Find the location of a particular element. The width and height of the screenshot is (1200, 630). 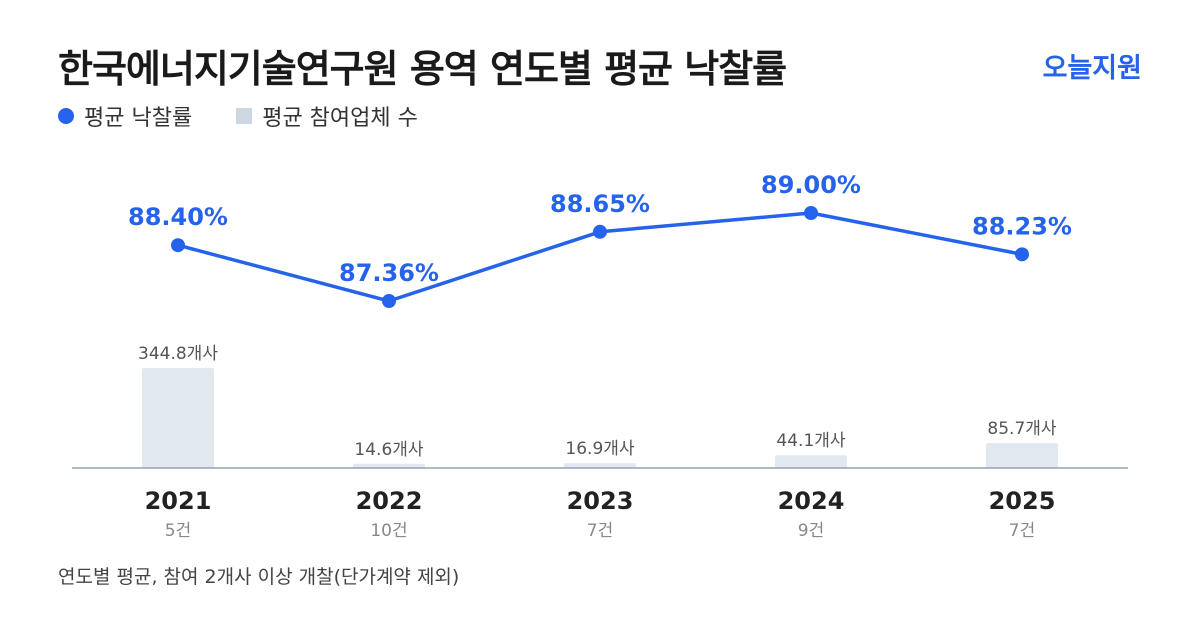

x-tick-label: 2025 is located at coordinates (1022, 501).